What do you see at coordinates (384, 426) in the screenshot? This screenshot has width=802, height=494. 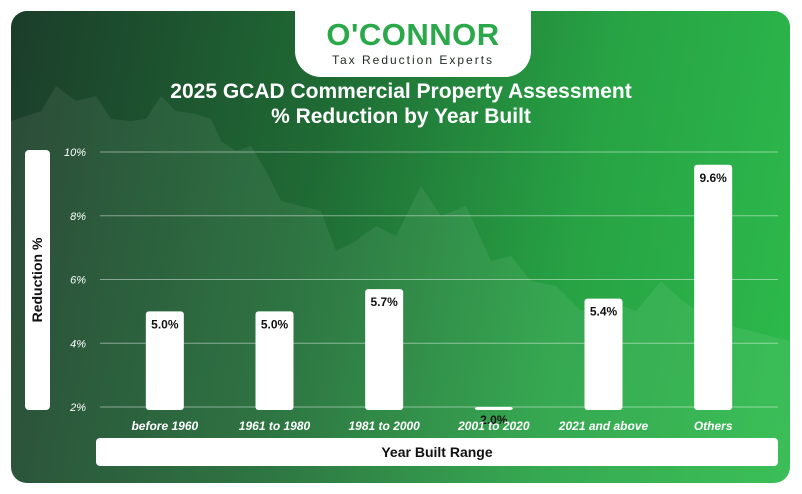 I see `x-tick-label: 1981 to 2000` at bounding box center [384, 426].